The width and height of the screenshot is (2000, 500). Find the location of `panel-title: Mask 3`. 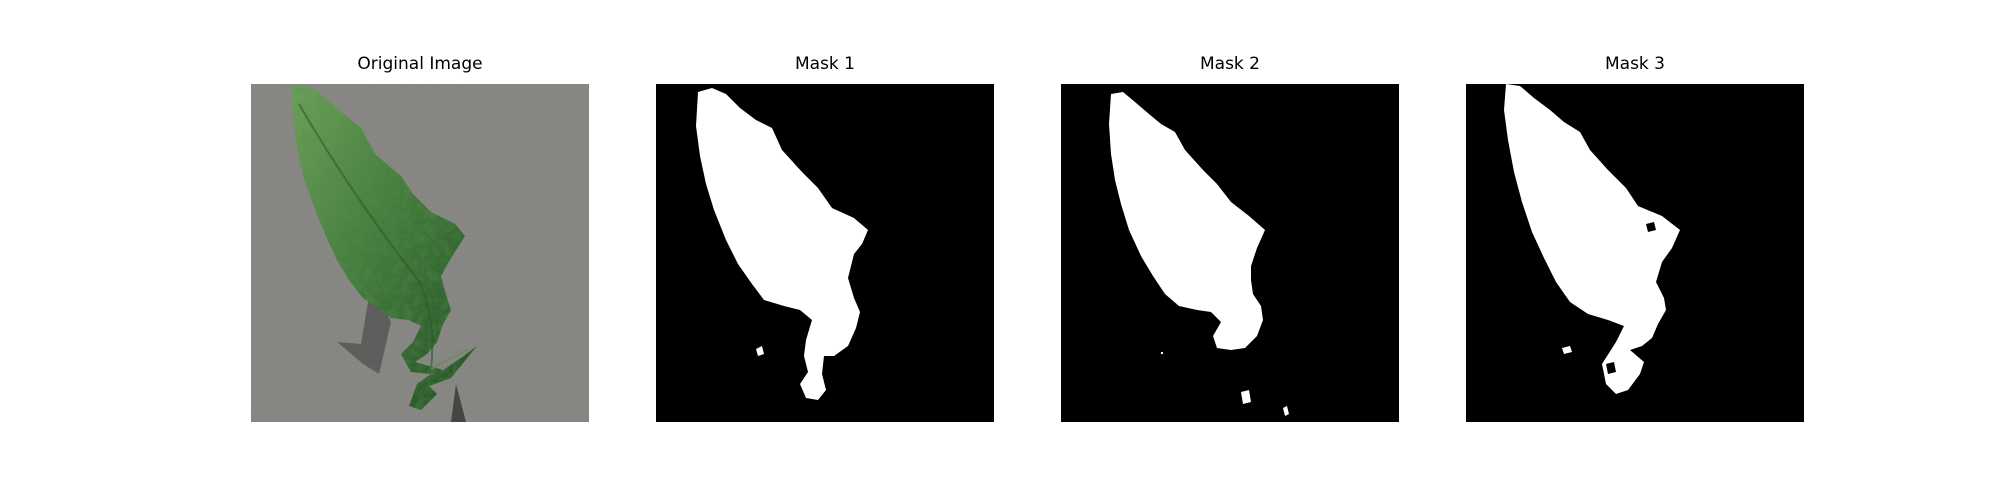

panel-title: Mask 3 is located at coordinates (1634, 64).